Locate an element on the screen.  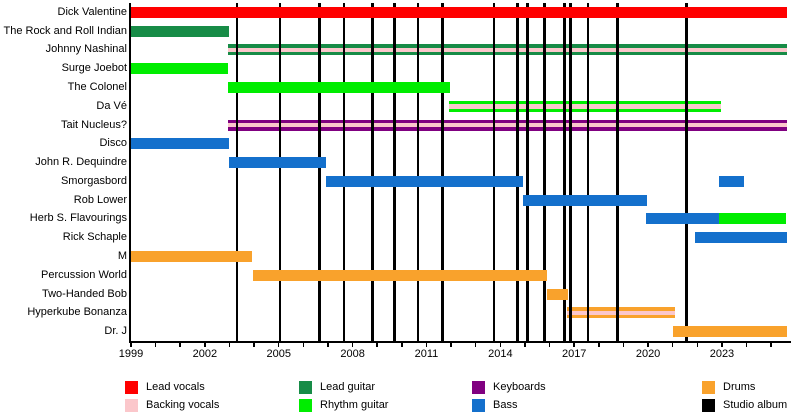
x-axis-tick-label: 1999 is located at coordinates (131, 354).